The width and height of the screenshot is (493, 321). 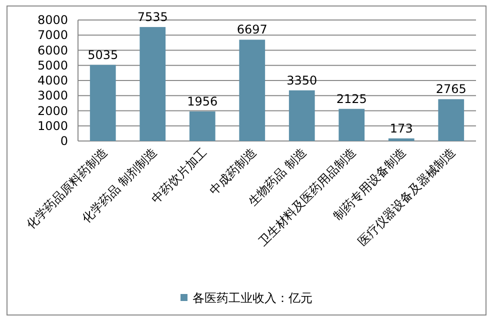 I want to click on y-tick-label: 4000, so click(x=52, y=81).